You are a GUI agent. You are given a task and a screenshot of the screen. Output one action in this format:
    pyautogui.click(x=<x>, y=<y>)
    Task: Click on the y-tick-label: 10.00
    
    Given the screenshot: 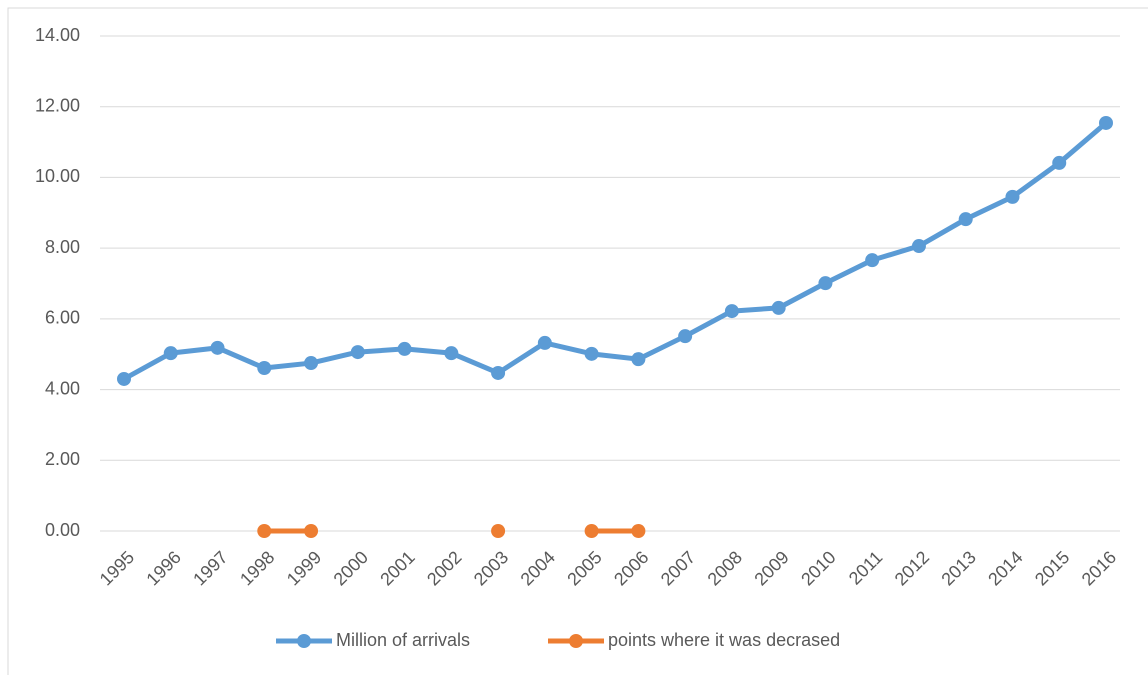 What is the action you would take?
    pyautogui.click(x=57, y=176)
    